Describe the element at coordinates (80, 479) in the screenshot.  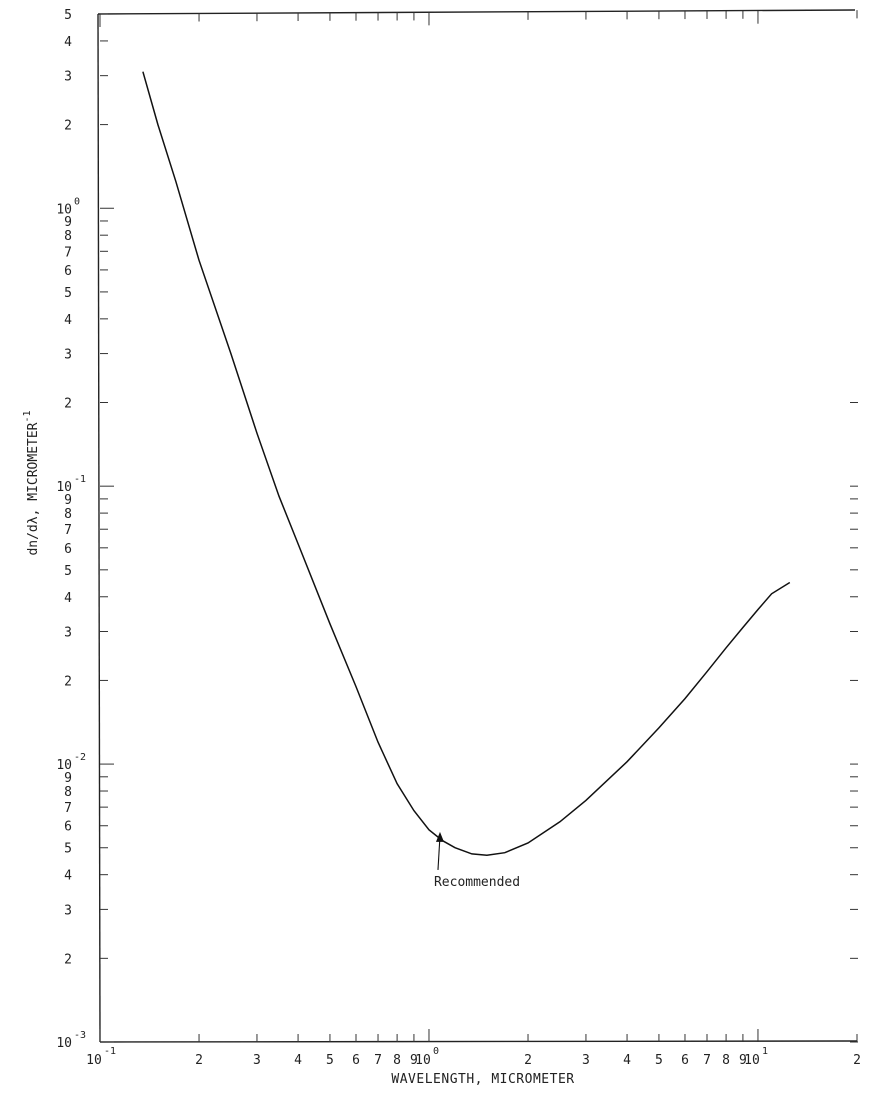
I see `y-tick-label-exponent: -1` at that location.